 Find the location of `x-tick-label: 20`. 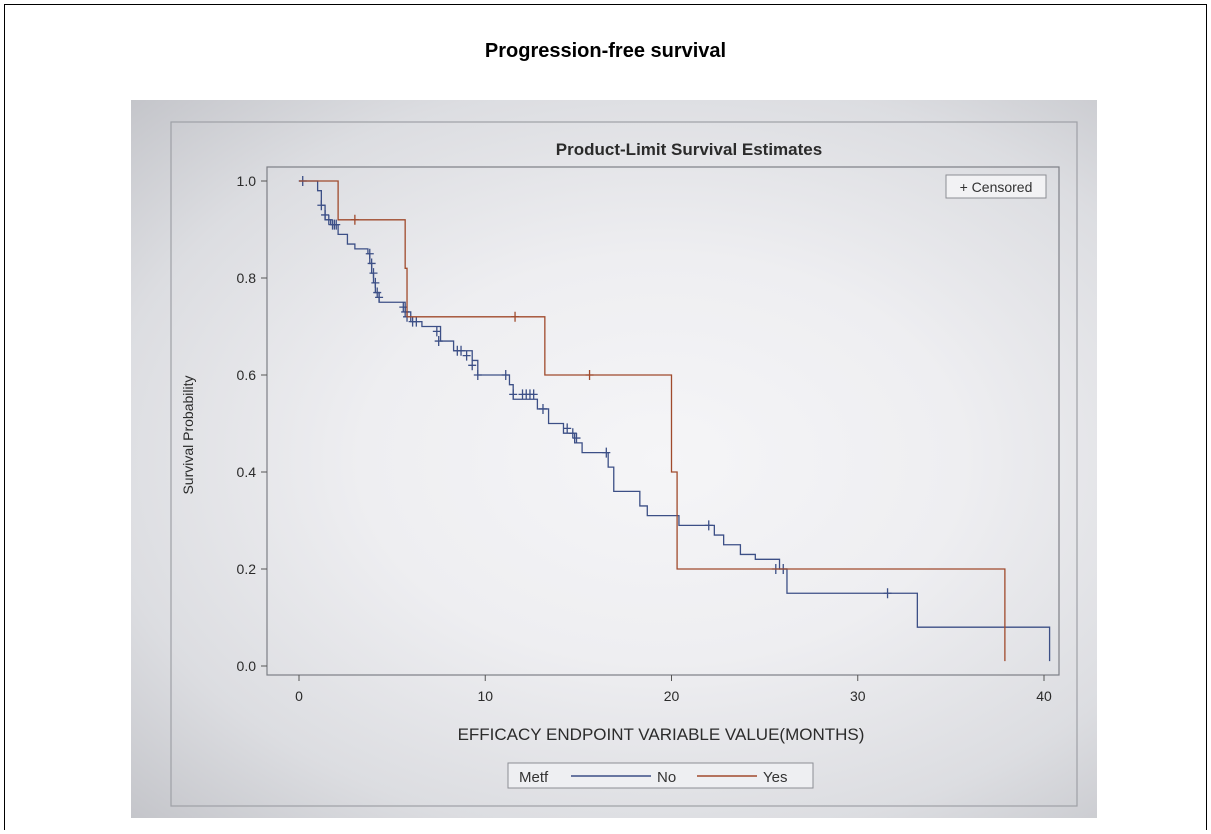

x-tick-label: 20 is located at coordinates (672, 696).